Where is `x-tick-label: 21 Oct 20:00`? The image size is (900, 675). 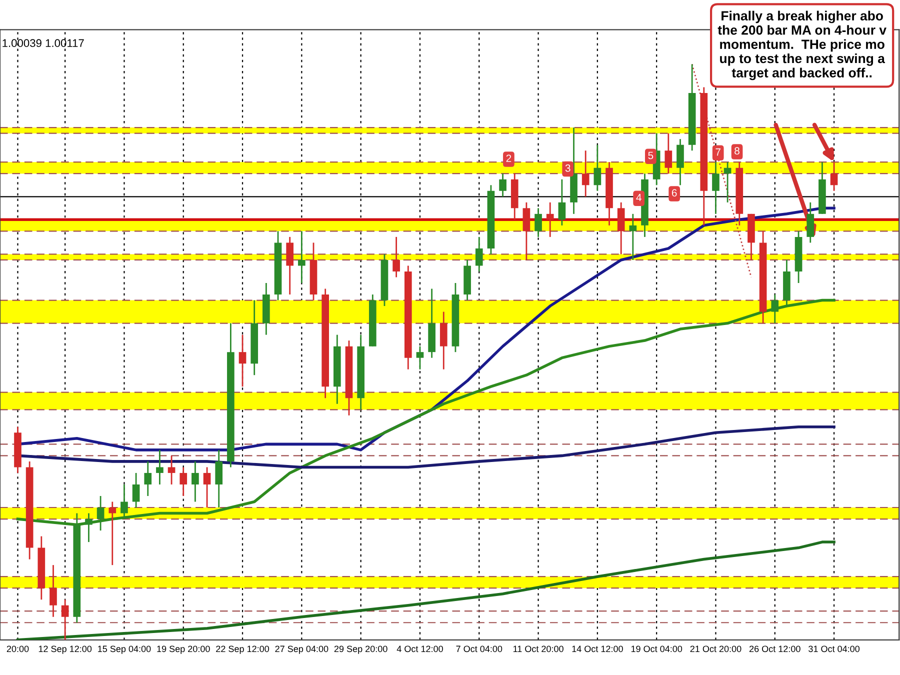 x-tick-label: 21 Oct 20:00 is located at coordinates (716, 649).